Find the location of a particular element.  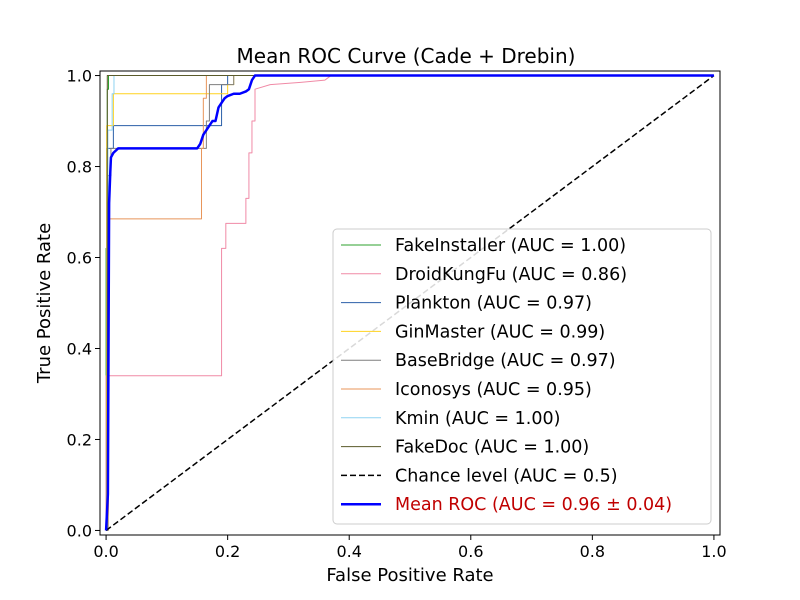

legend-label: FakeDoc (AUC = 1.00) is located at coordinates (492, 448).